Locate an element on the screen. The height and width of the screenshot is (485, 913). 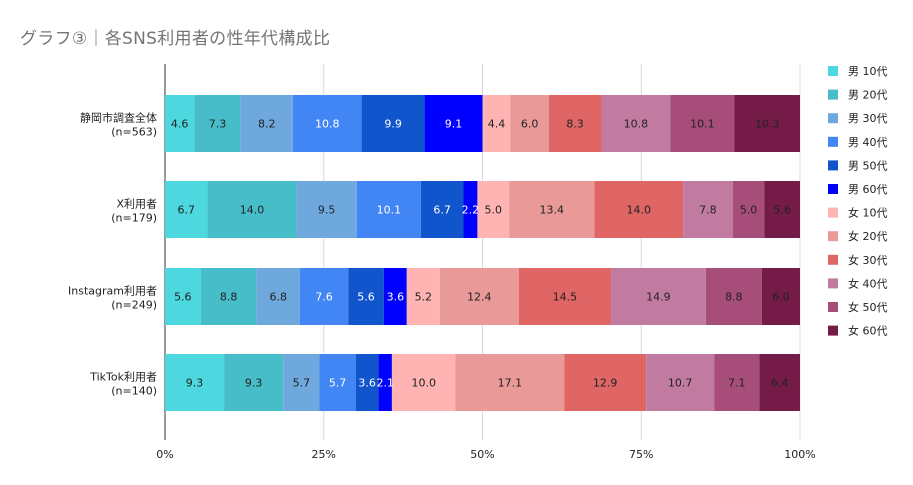
data-label: 14.9 is located at coordinates (658, 297).